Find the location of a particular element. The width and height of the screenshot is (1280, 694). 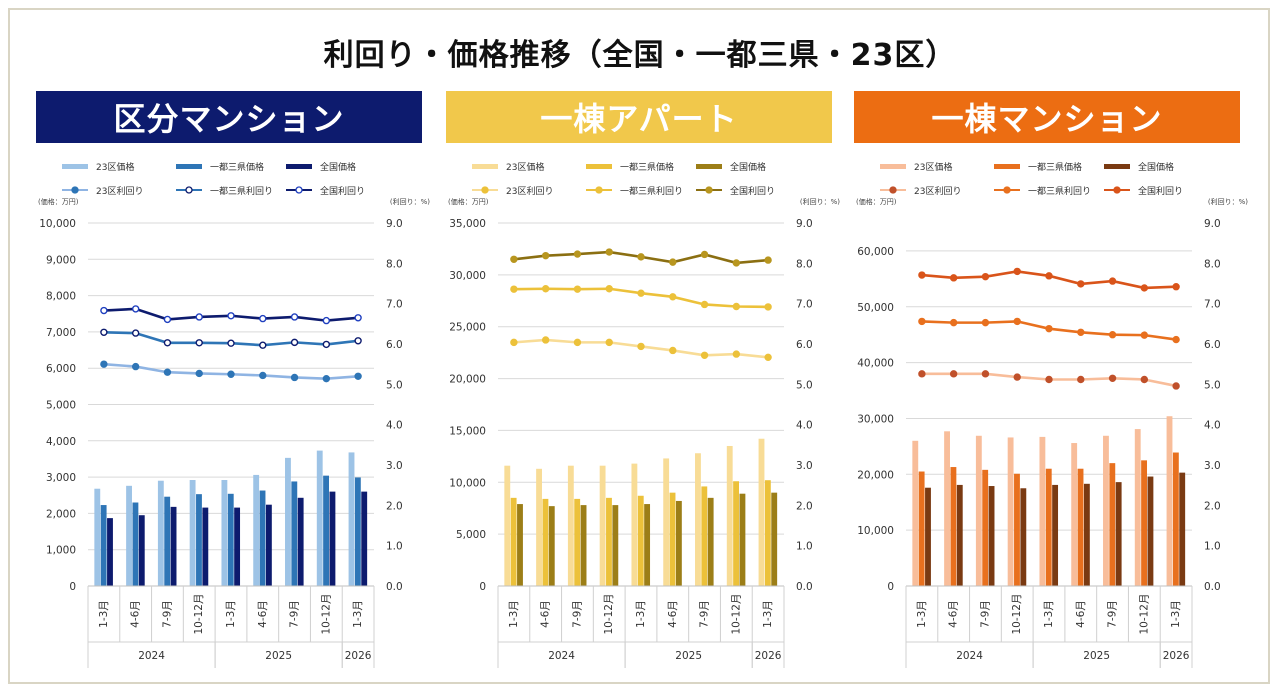

y-left-tick-label: 1,000 is located at coordinates (61, 551).